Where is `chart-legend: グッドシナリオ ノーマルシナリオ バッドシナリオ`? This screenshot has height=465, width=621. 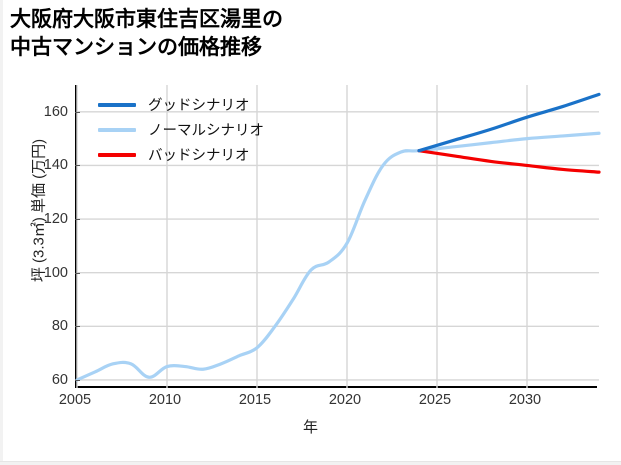
chart-legend: グッドシナリオ ノーマルシナリオ バッドシナリオ is located at coordinates (213, 129).